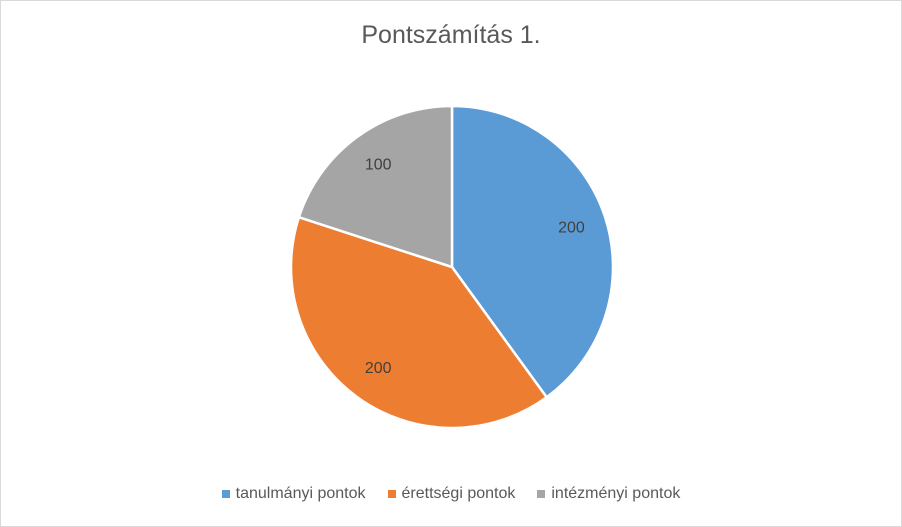  Describe the element at coordinates (571, 227) in the screenshot. I see `data-label-1: 200` at that location.